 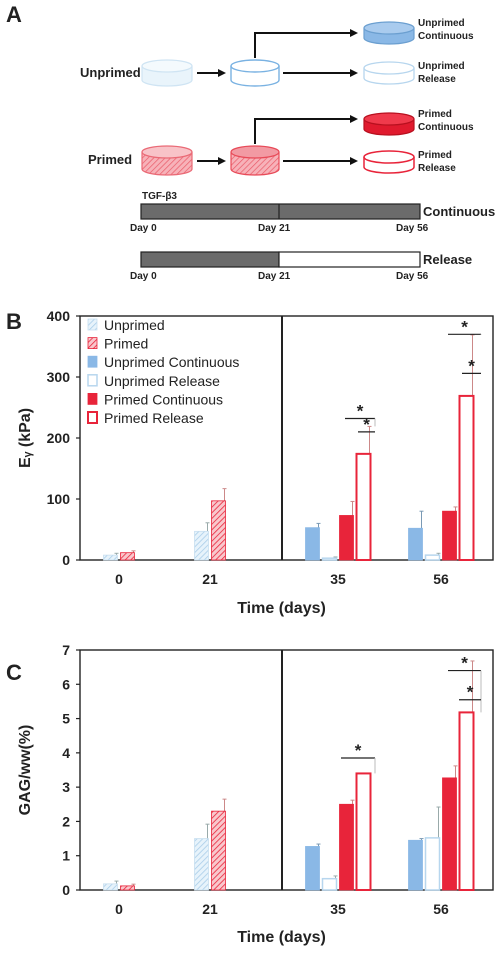 What do you see at coordinates (66, 650) in the screenshot?
I see `y-tick-label: 7` at bounding box center [66, 650].